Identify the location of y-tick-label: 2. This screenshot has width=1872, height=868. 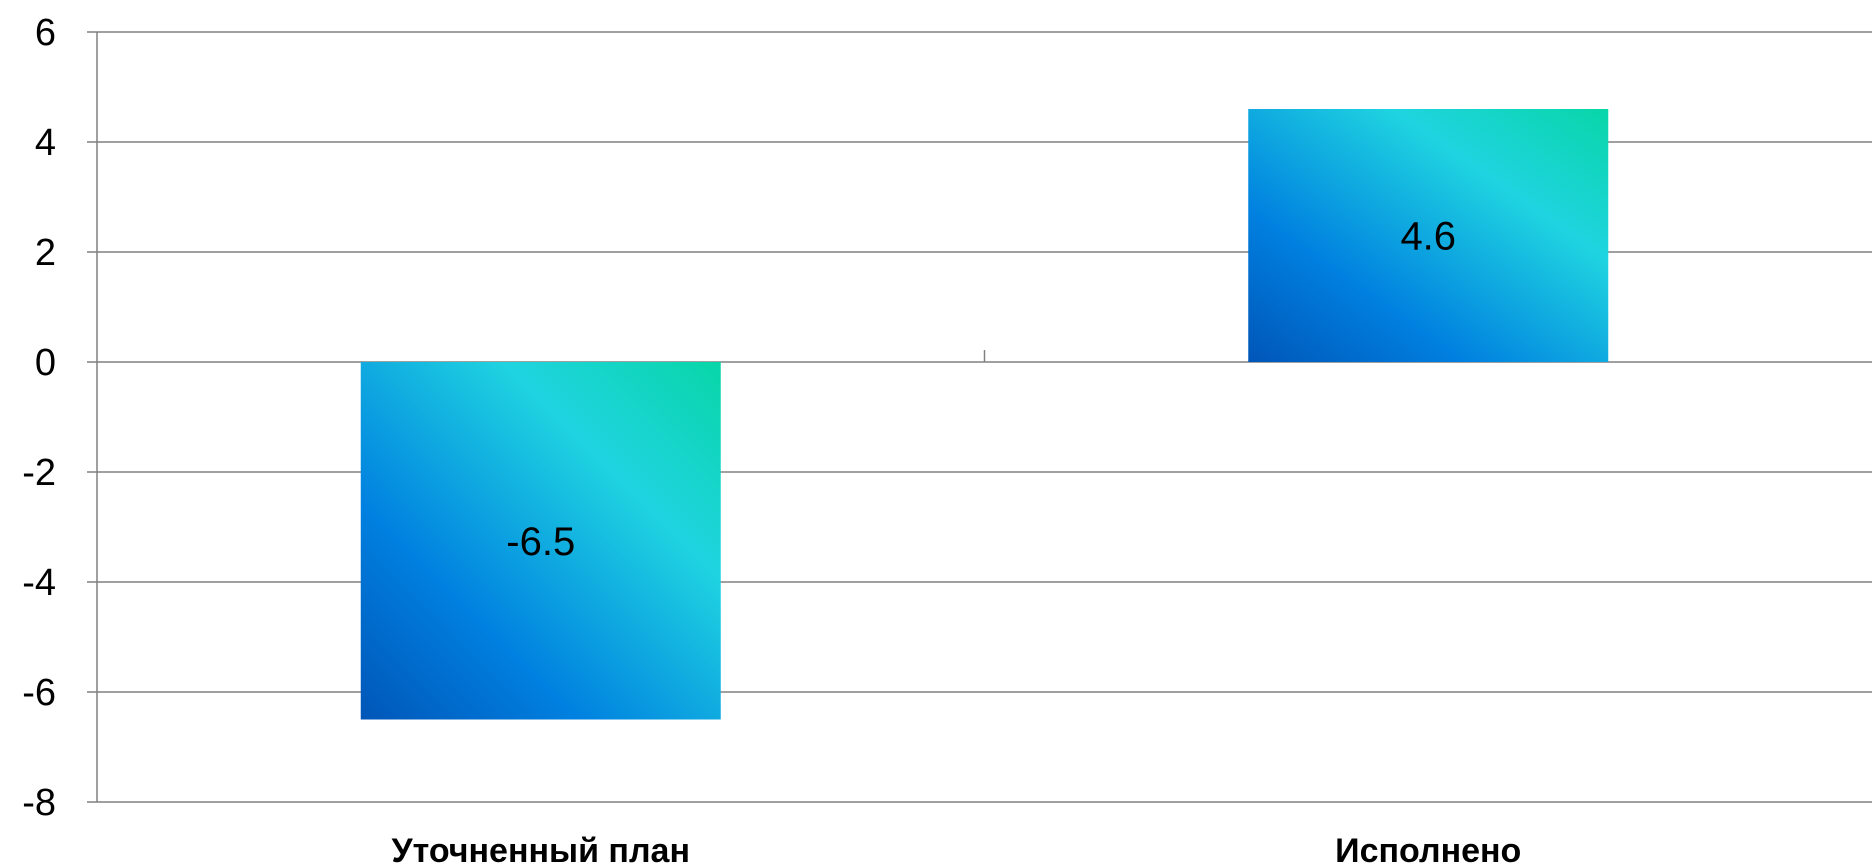
(45, 253).